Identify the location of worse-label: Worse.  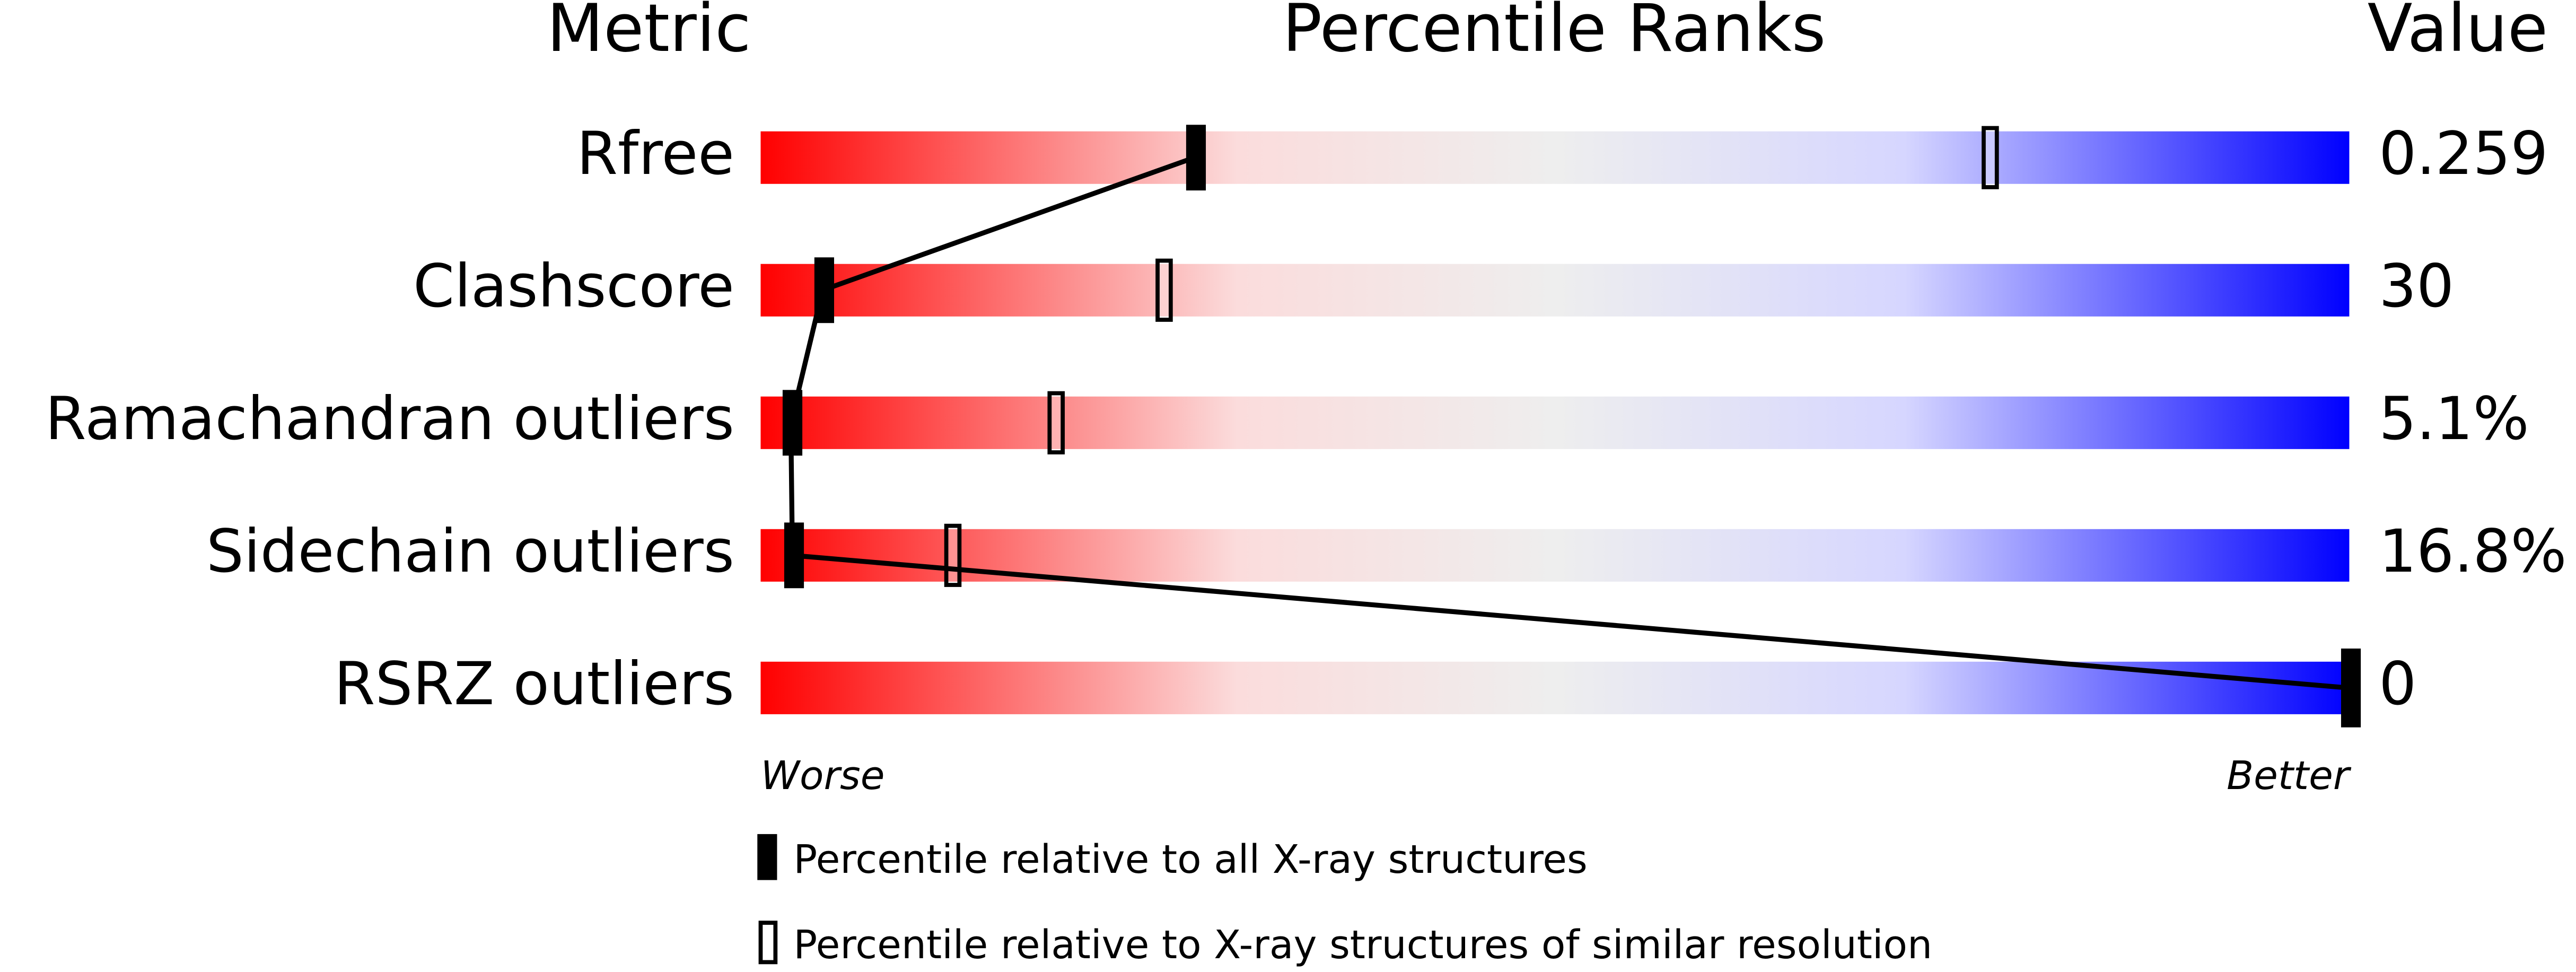
(822, 775).